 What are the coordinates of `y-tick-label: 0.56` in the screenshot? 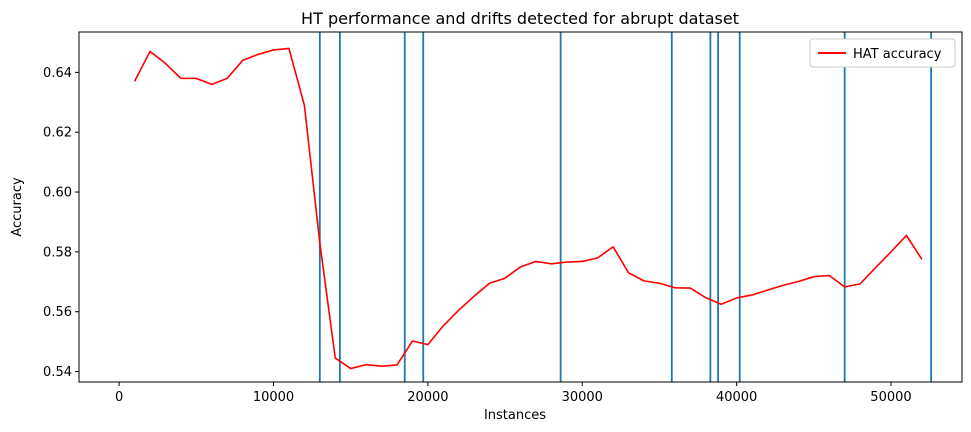 It's located at (57, 312).